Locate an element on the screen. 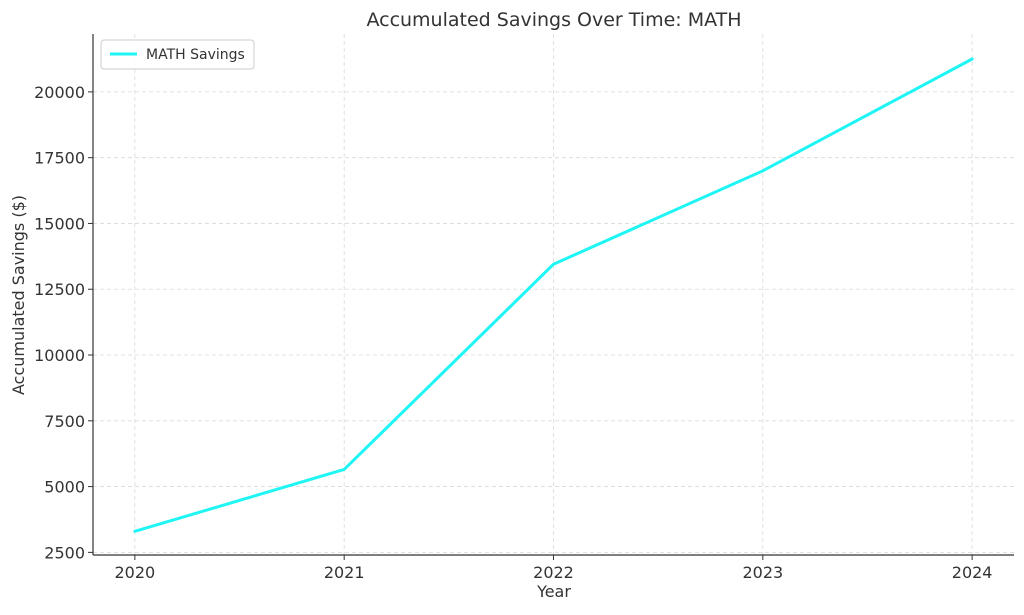  x-axis-title: Year is located at coordinates (553, 591).